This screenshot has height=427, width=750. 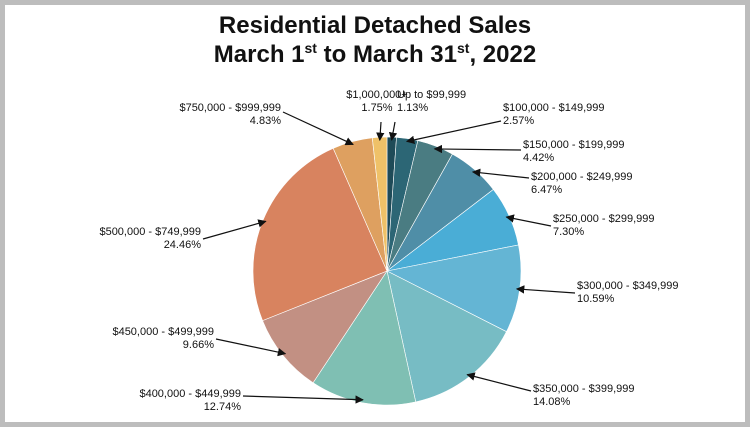 What do you see at coordinates (552, 402) in the screenshot?
I see `slice-percentage: 14.08%` at bounding box center [552, 402].